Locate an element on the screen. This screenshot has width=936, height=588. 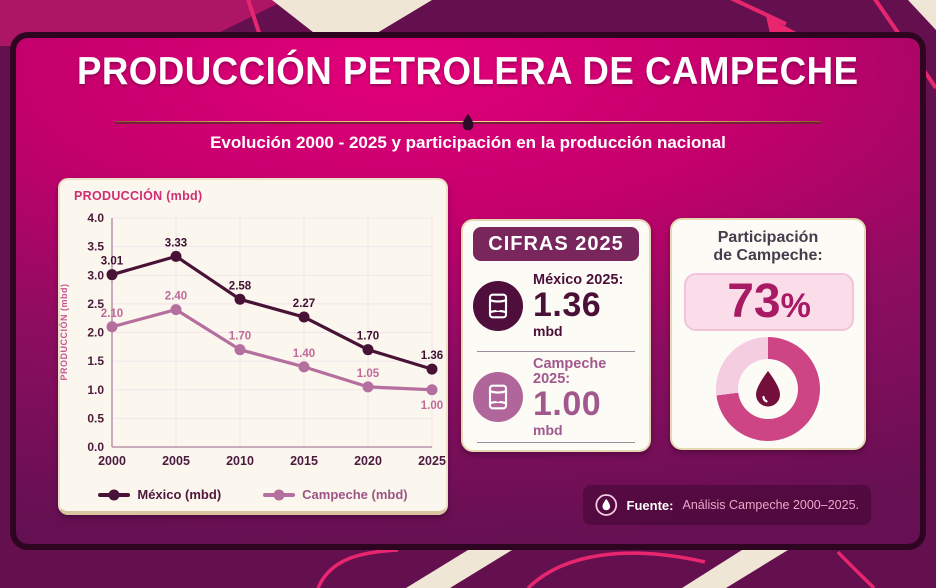
svg-text: 1.36 is located at coordinates (432, 356).